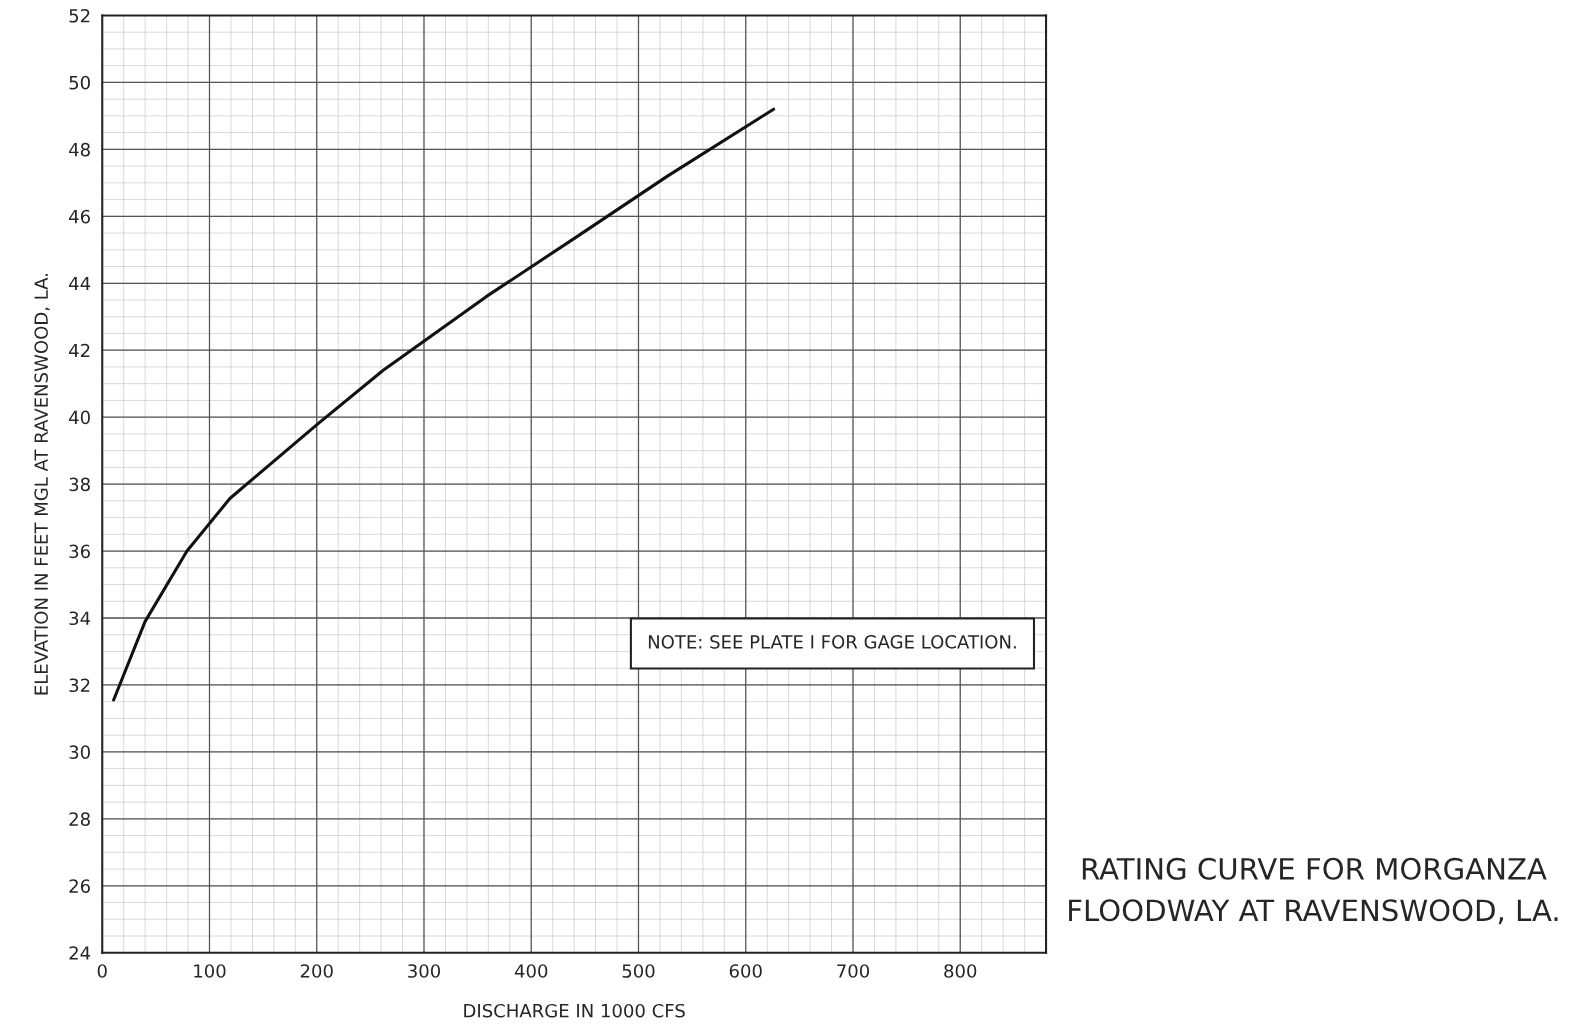 The width and height of the screenshot is (1573, 1030). I want to click on y-tick-label: 46, so click(79, 216).